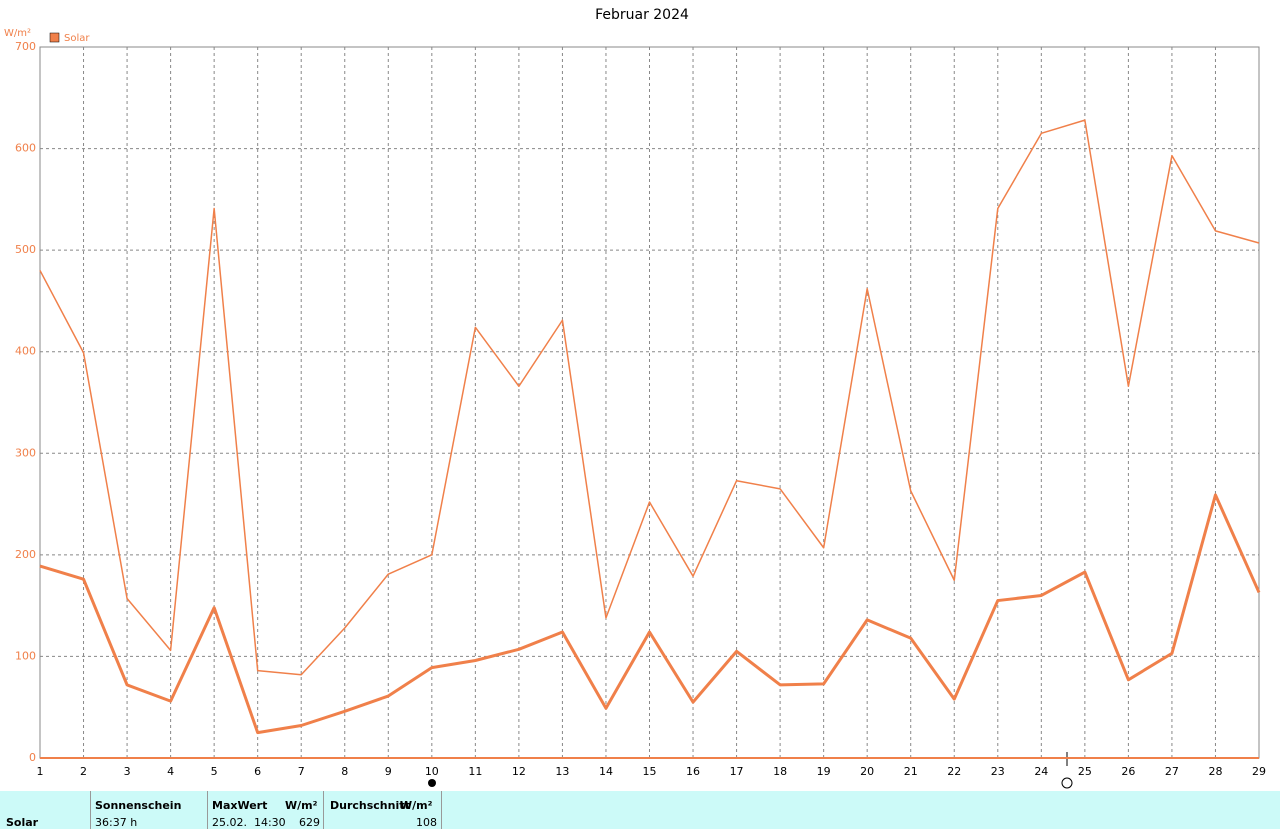 The height and width of the screenshot is (829, 1280). Describe the element at coordinates (257, 771) in the screenshot. I see `x-tick-label: 6` at that location.